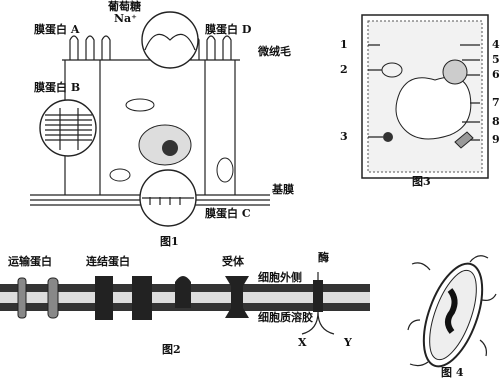 This screenshot has height=381, width=502. I want to click on number-label: 6, so click(496, 74).